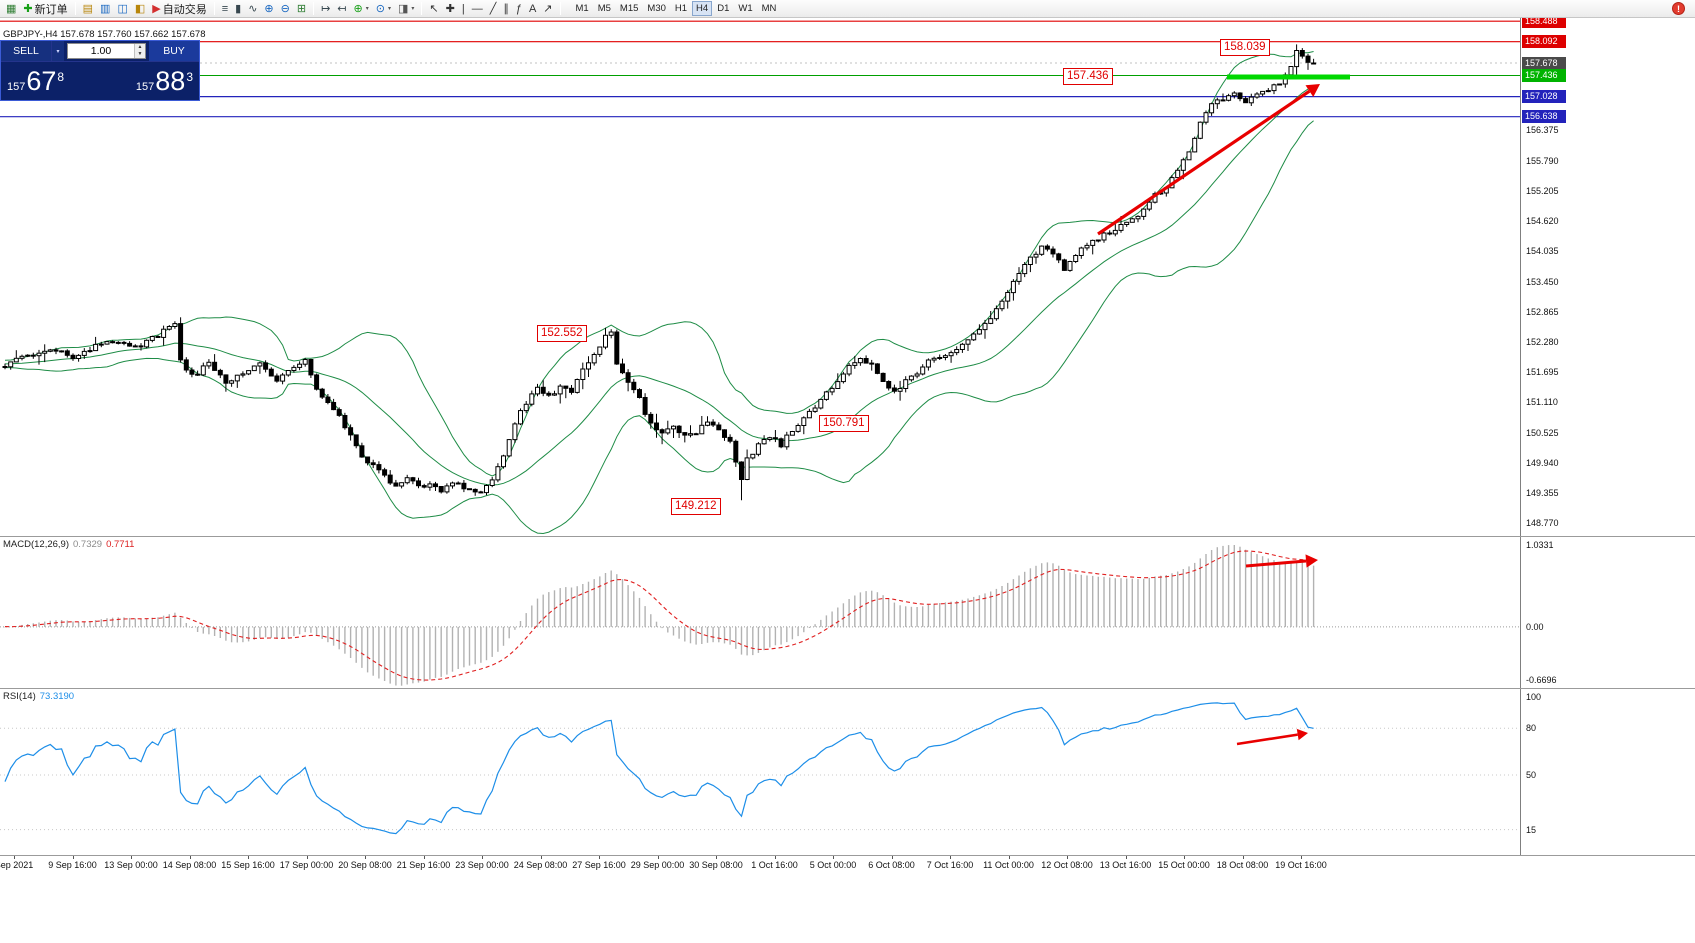  Describe the element at coordinates (140, 9) in the screenshot. I see `navigator-button: ◧` at that location.